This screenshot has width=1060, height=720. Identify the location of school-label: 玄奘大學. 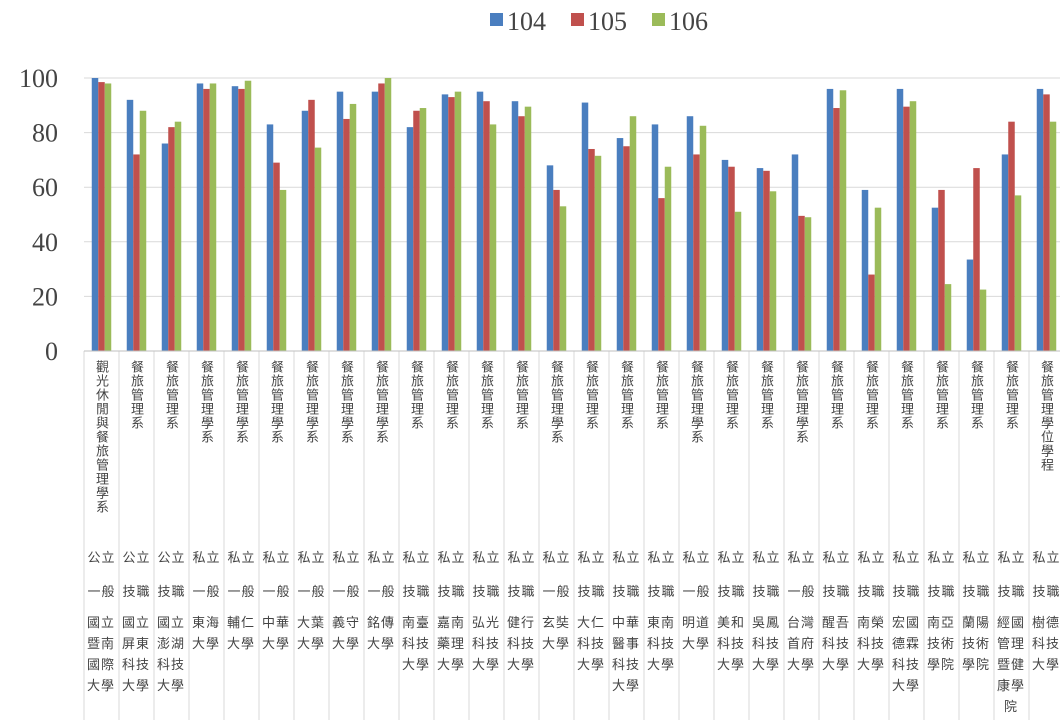
(555, 633).